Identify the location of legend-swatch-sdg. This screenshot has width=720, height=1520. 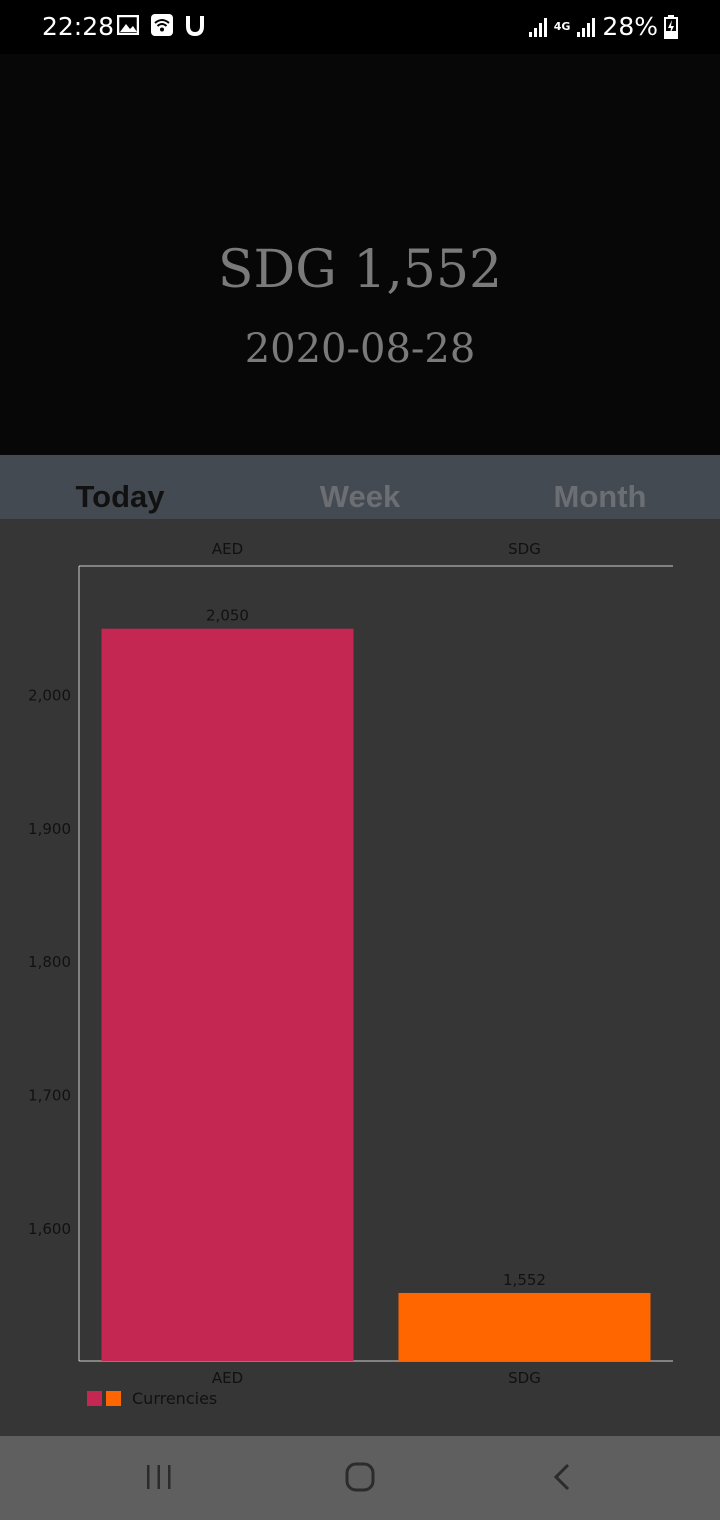
(113, 1398).